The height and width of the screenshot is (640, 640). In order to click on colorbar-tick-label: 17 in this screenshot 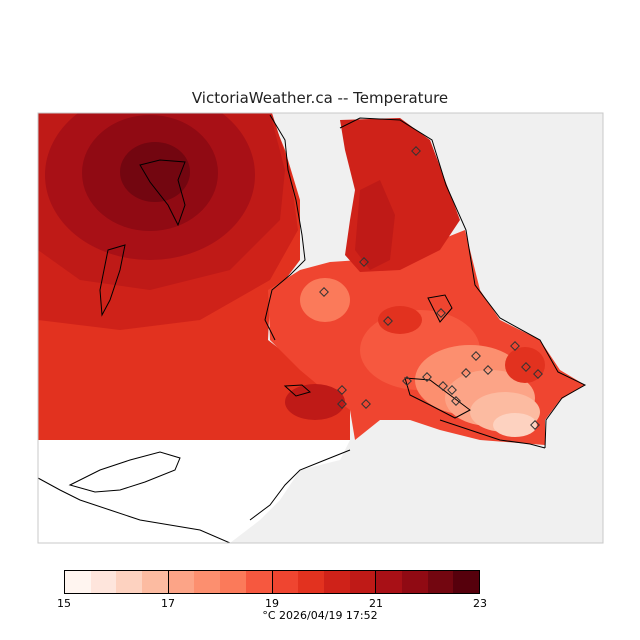, I will do `click(168, 603)`.